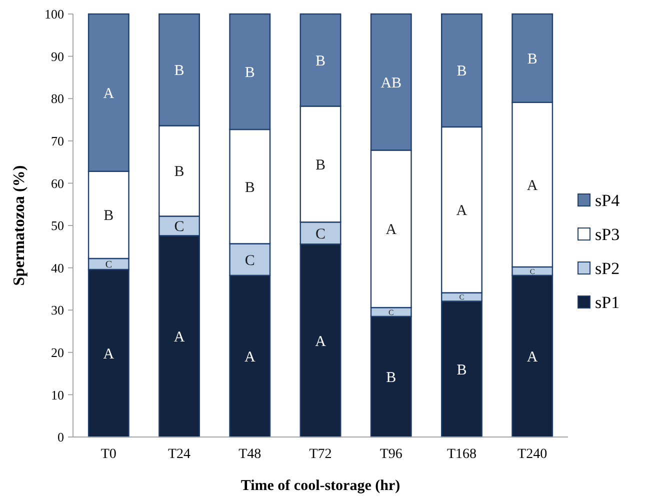 This screenshot has height=498, width=648. I want to click on x-tick-label: T0, so click(108, 454).